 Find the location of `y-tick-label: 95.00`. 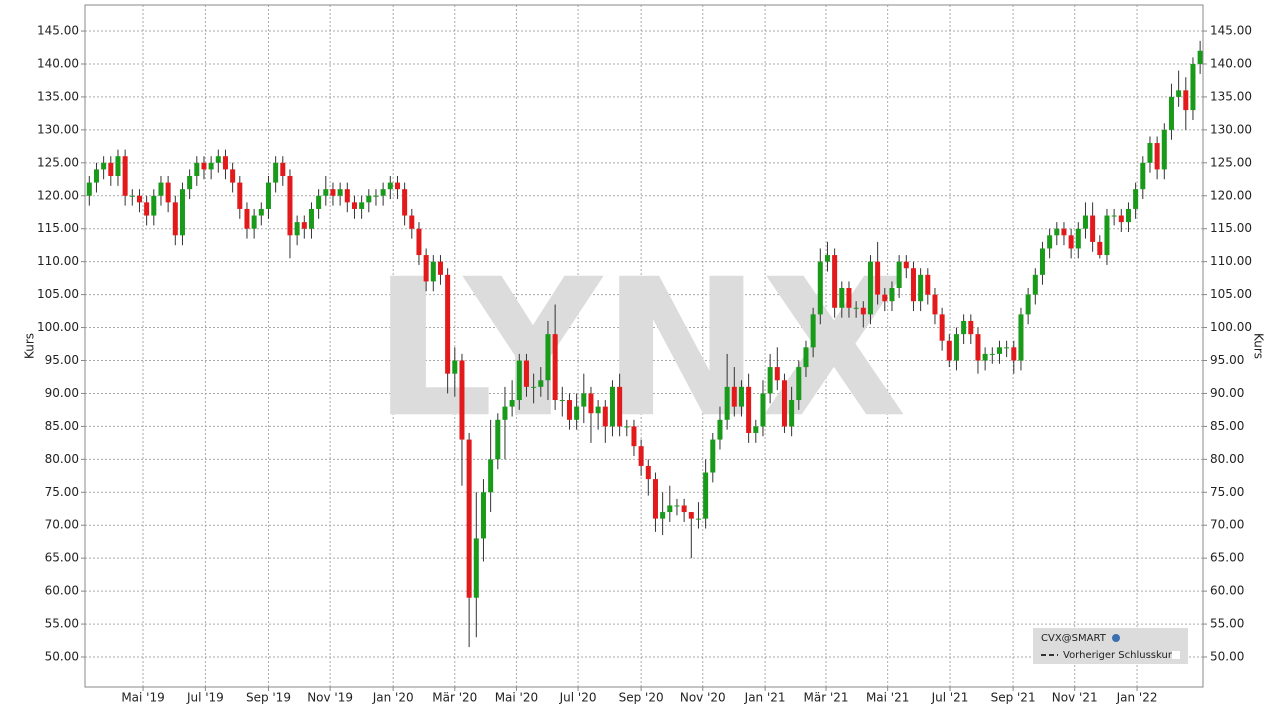

y-tick-label: 95.00 is located at coordinates (62, 360).